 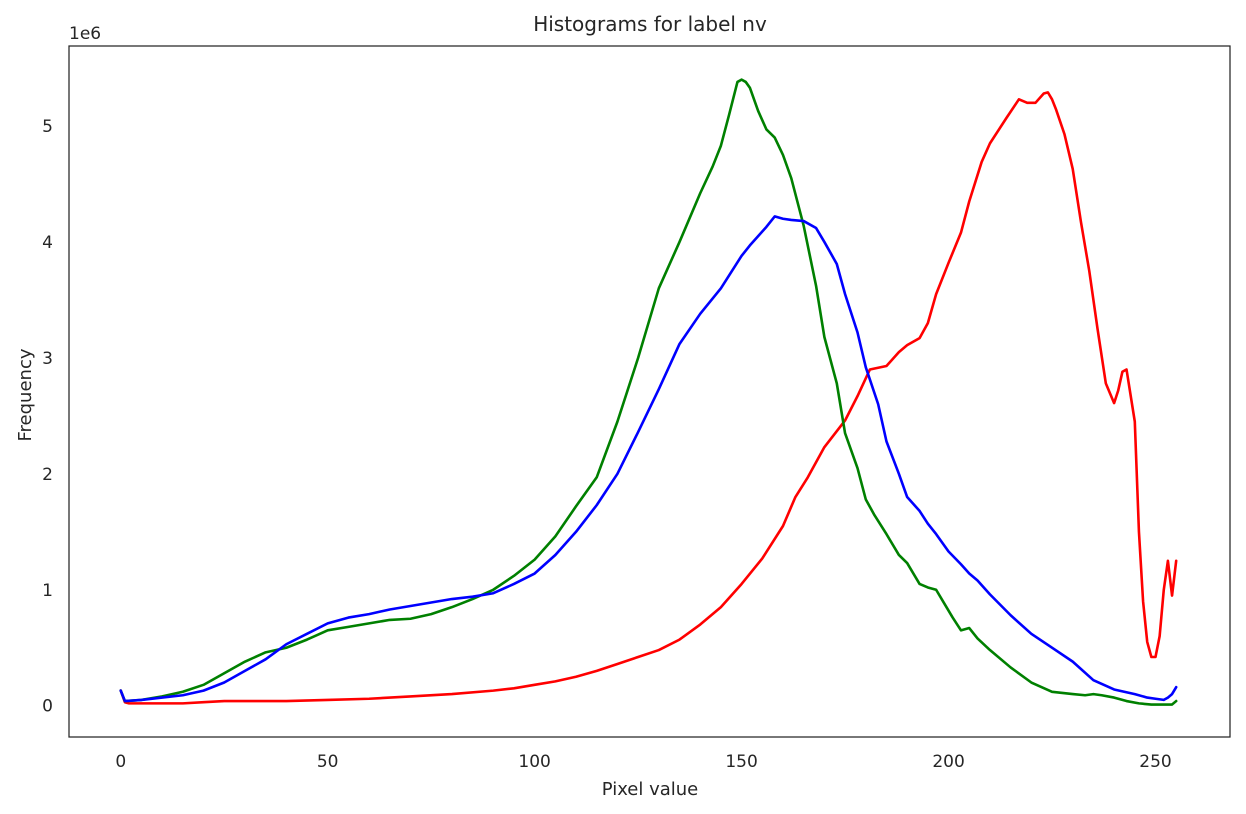 I want to click on x-tick-label-3: 150, so click(x=741, y=762).